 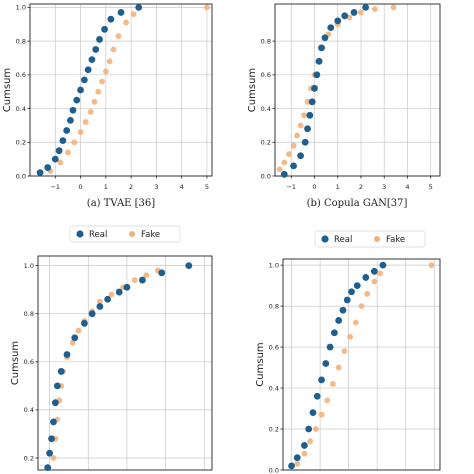 I want to click on chart-1-xtick-label-3: 2, so click(x=131, y=187).